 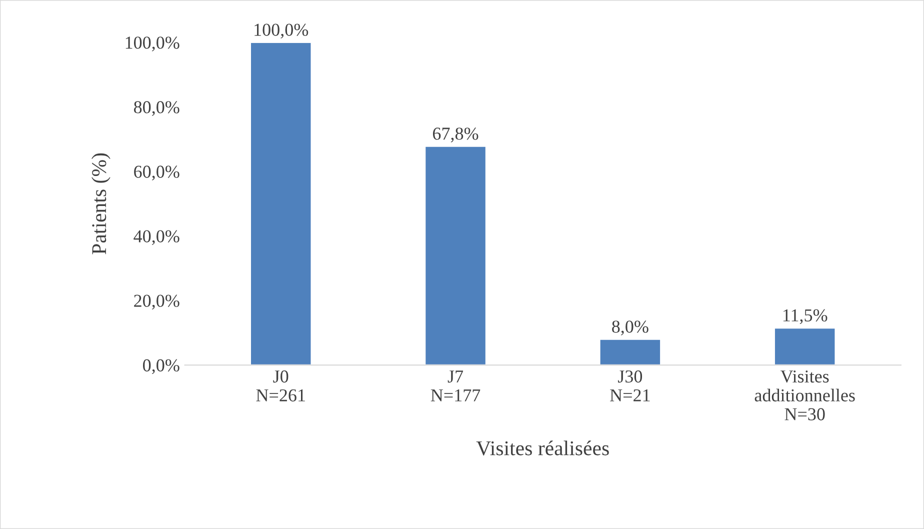 What do you see at coordinates (157, 237) in the screenshot?
I see `y-tick-label: 40,0%` at bounding box center [157, 237].